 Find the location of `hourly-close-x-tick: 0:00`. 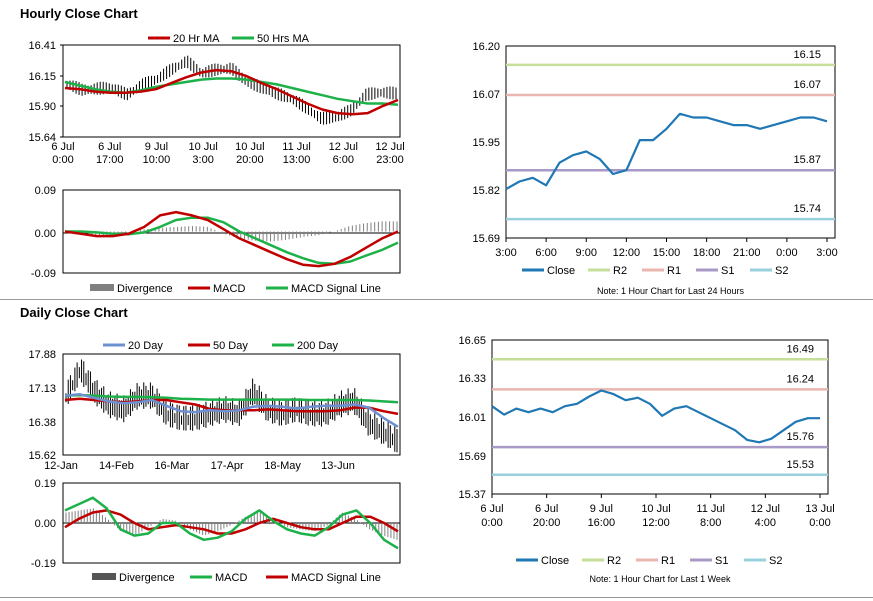

hourly-close-x-tick: 0:00 is located at coordinates (786, 253).